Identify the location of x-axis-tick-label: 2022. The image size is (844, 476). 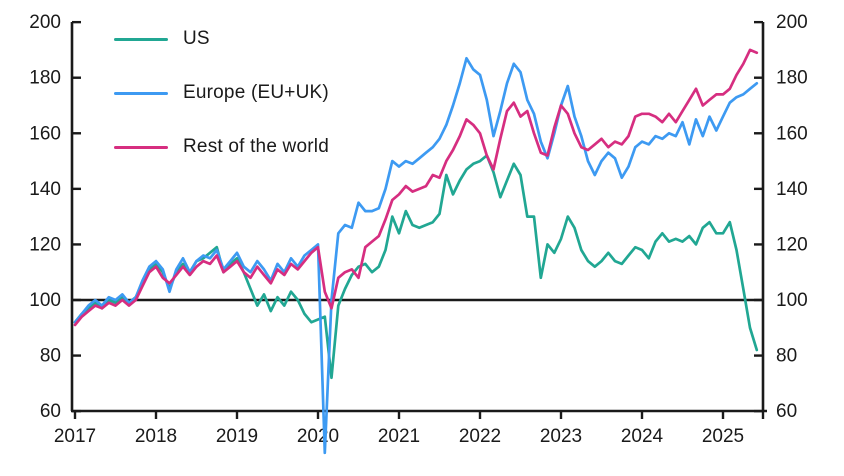
(480, 436).